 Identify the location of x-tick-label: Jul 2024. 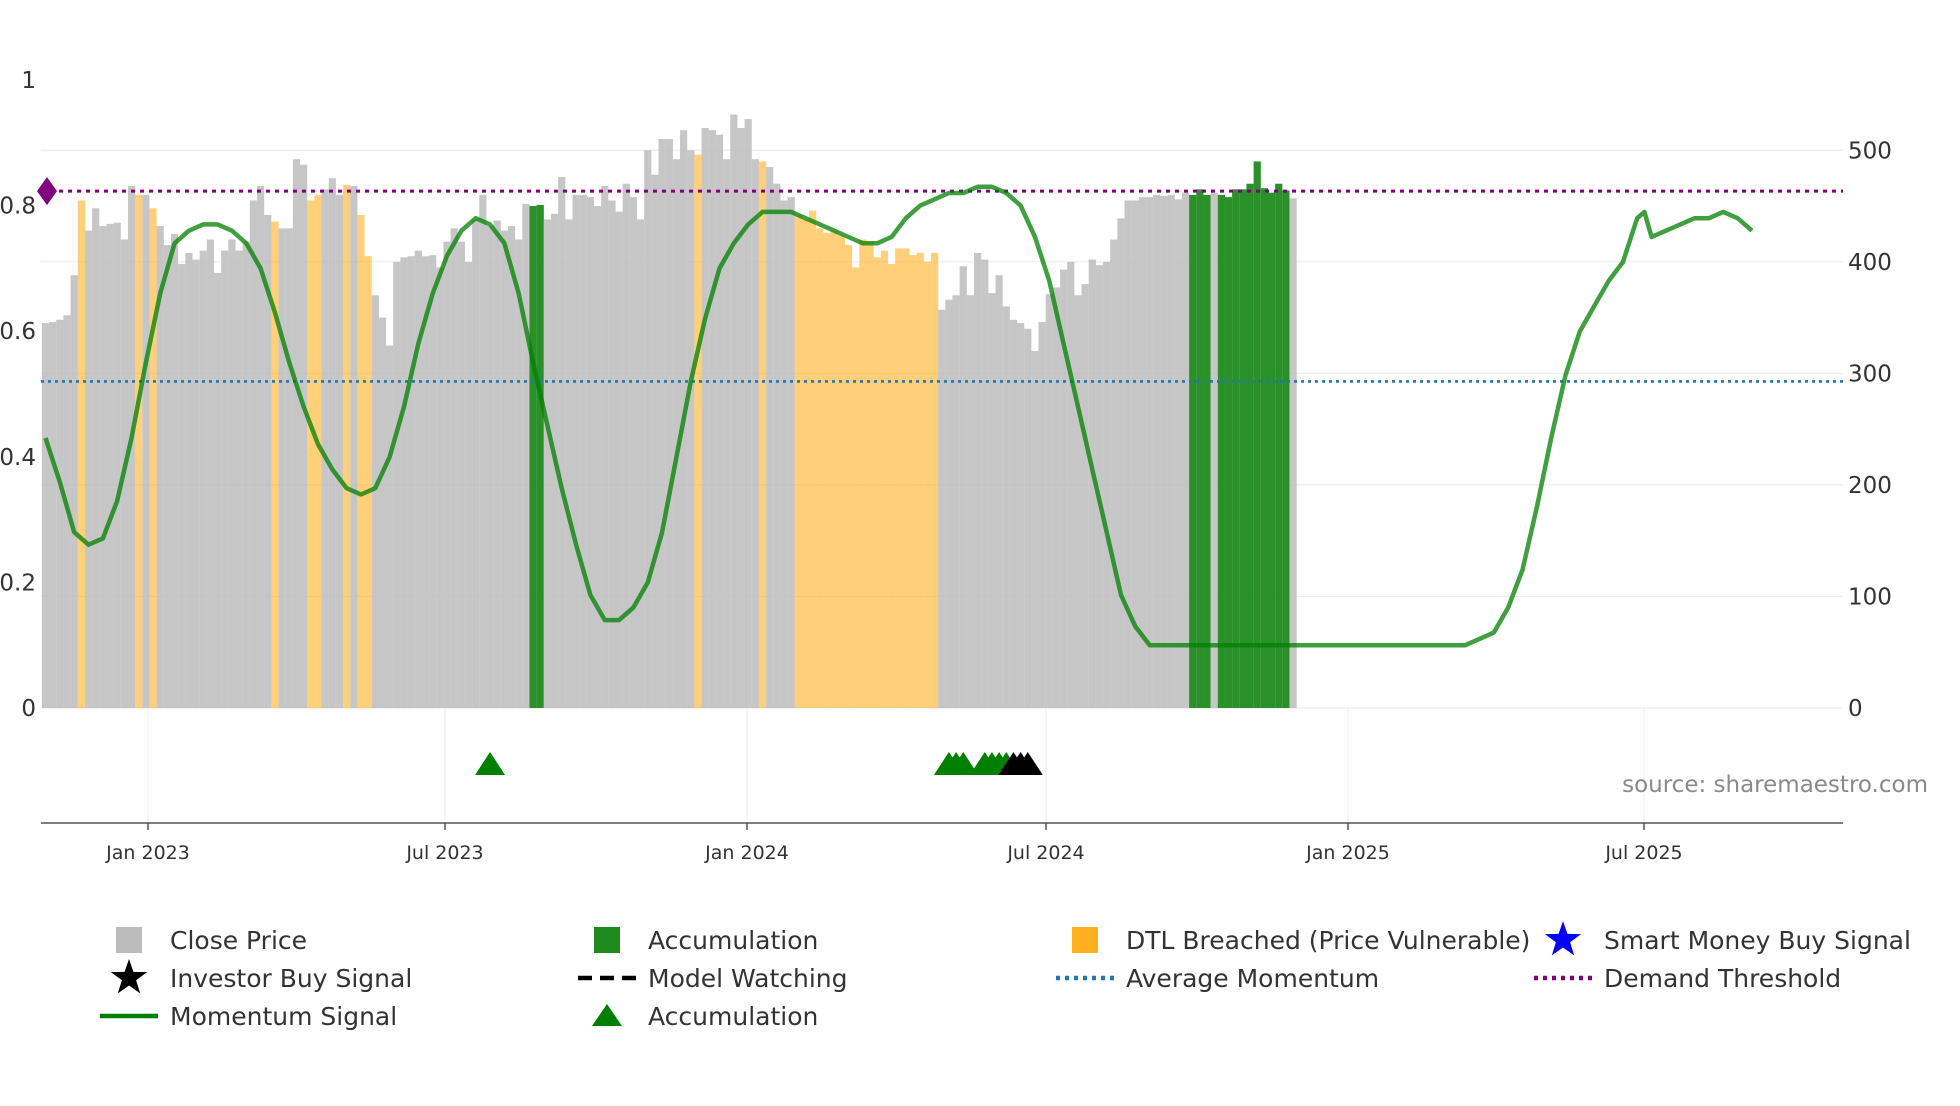
(1045, 853).